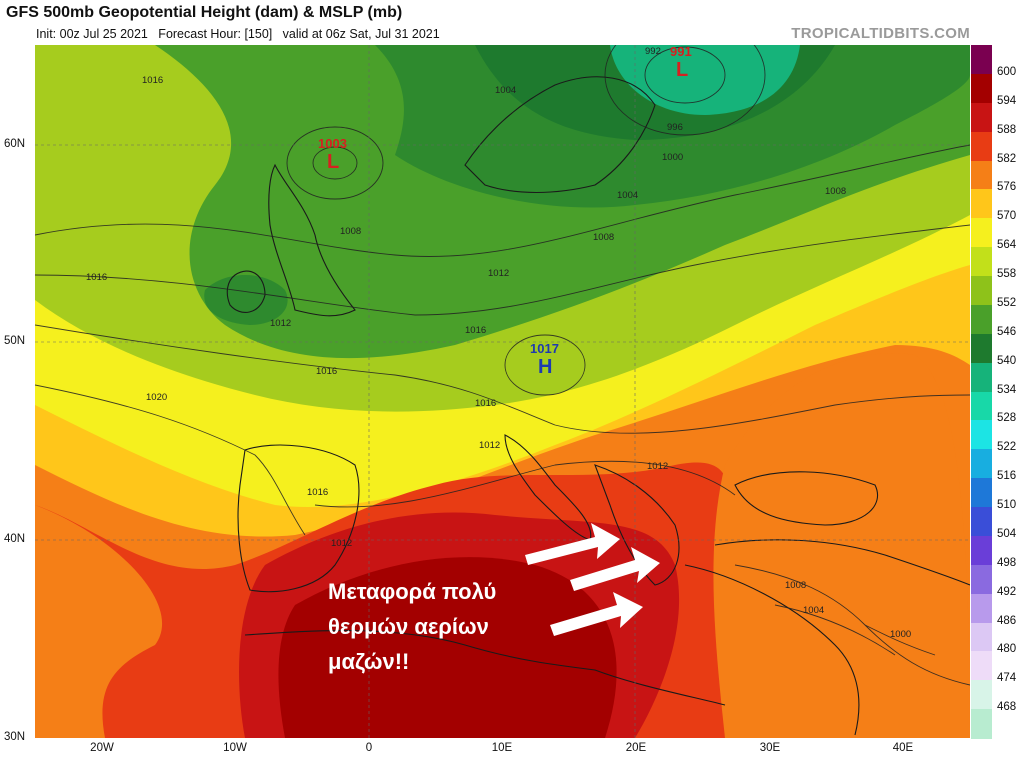 The height and width of the screenshot is (757, 1024). What do you see at coordinates (298, 518) in the screenshot?
I see `coastline-iberia` at bounding box center [298, 518].